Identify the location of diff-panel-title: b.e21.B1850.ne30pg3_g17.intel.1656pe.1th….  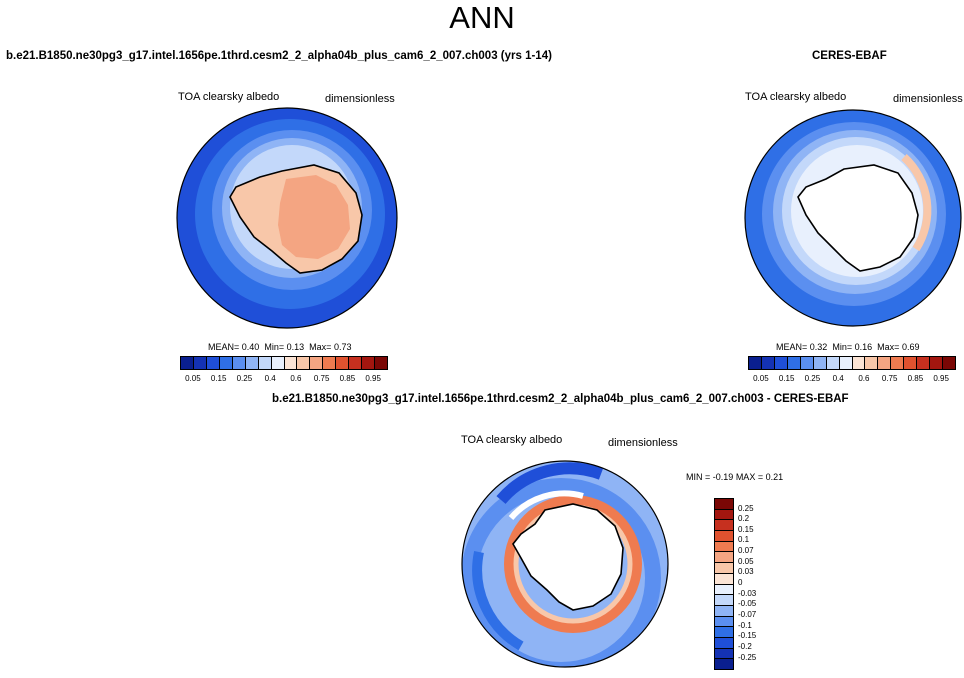
(560, 399).